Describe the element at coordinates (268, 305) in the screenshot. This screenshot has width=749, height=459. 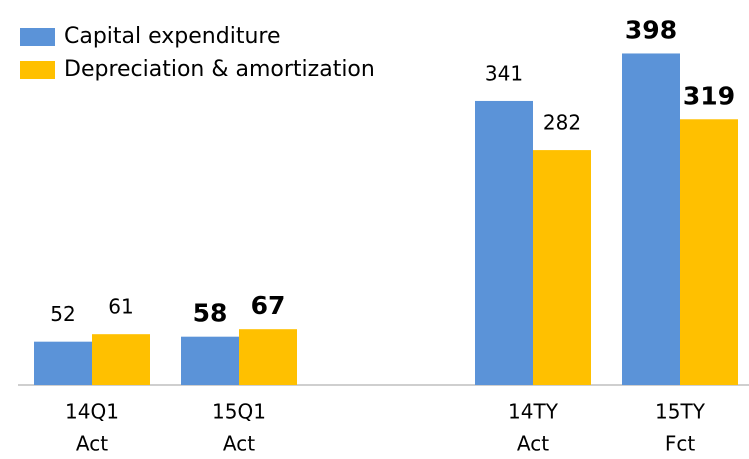
I see `data-label: 67` at that location.